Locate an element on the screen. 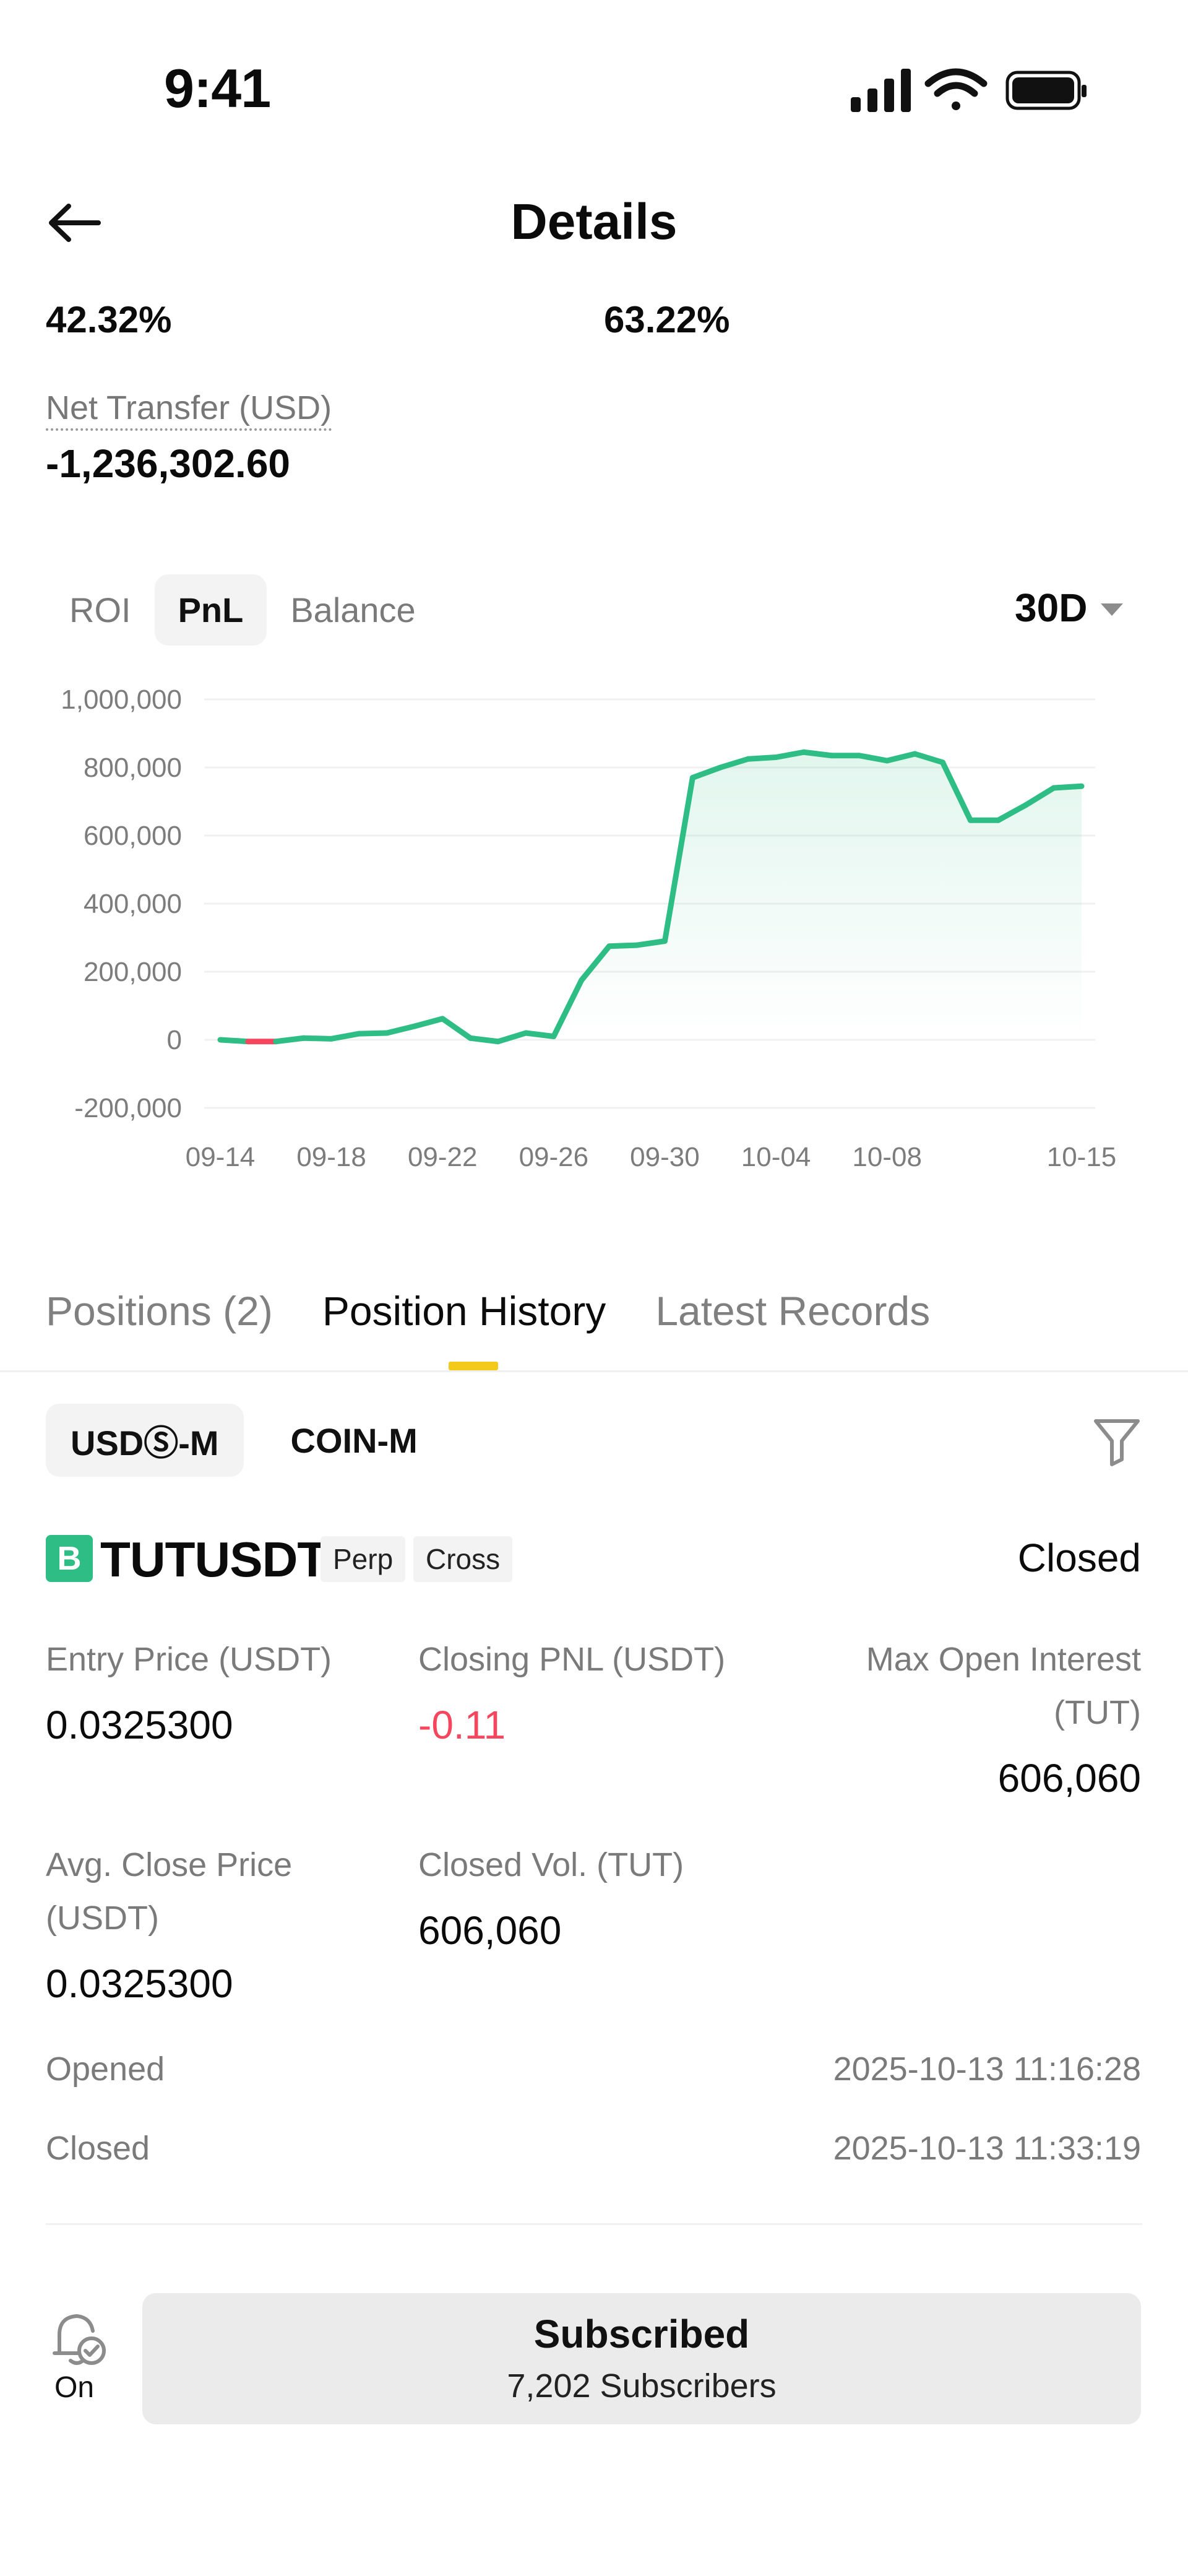 The width and height of the screenshot is (1188, 2576). entry-price-label: Entry Price (USDT) is located at coordinates (189, 1659).